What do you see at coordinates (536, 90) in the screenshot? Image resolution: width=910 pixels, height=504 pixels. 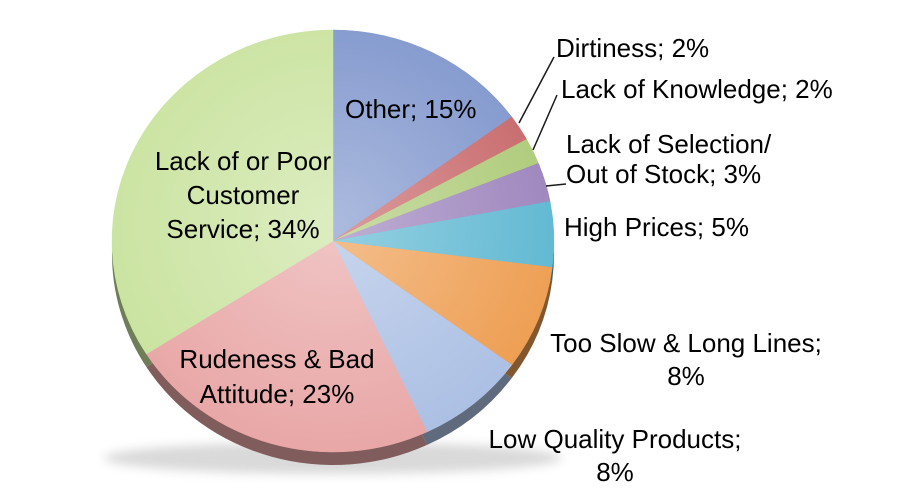 I see `leader-line-dirtiness` at bounding box center [536, 90].